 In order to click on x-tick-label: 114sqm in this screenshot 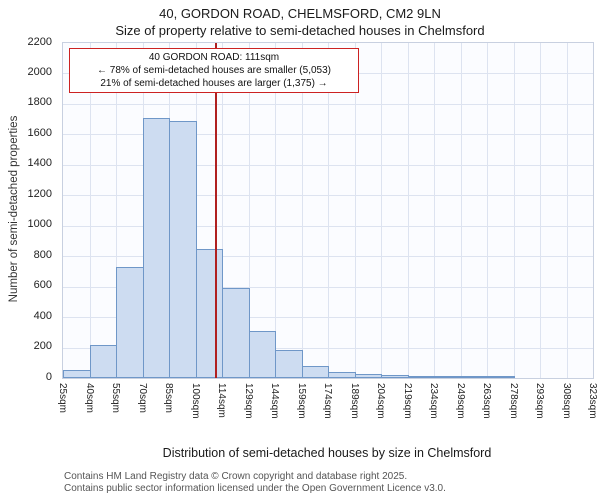, I will do `click(221, 400)`.